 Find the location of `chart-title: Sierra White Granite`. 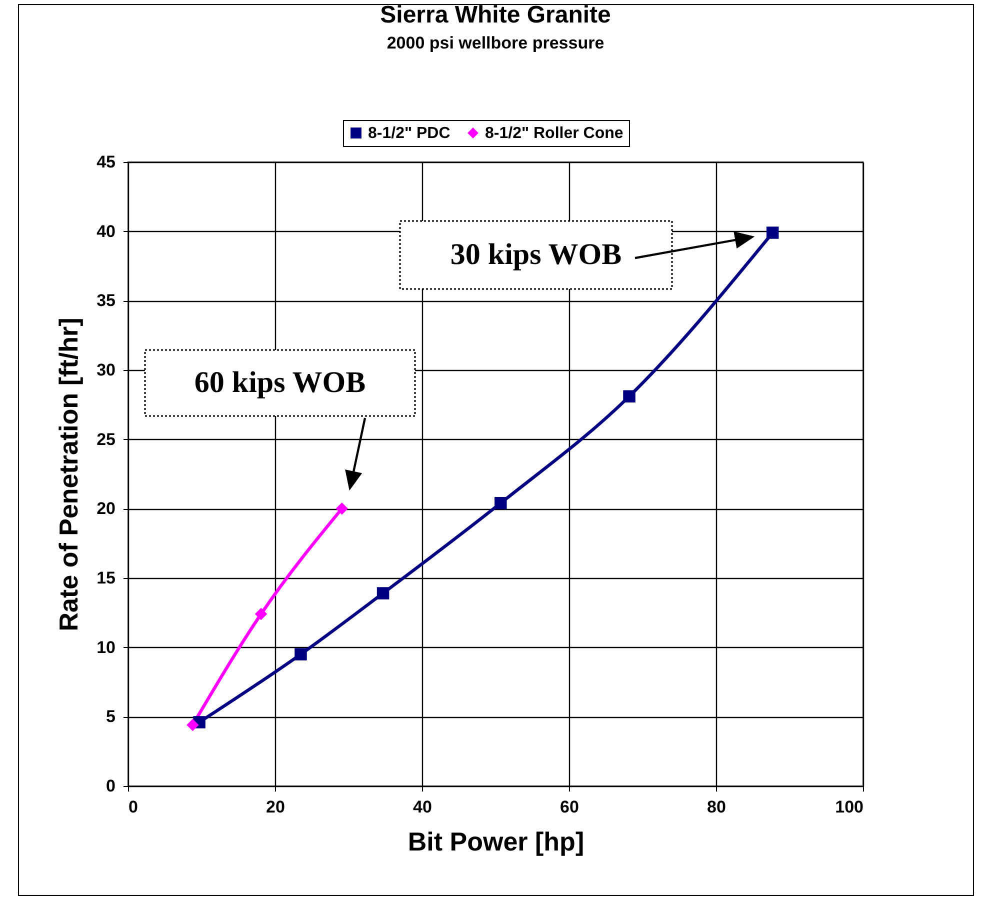

chart-title: Sierra White Granite is located at coordinates (495, 15).